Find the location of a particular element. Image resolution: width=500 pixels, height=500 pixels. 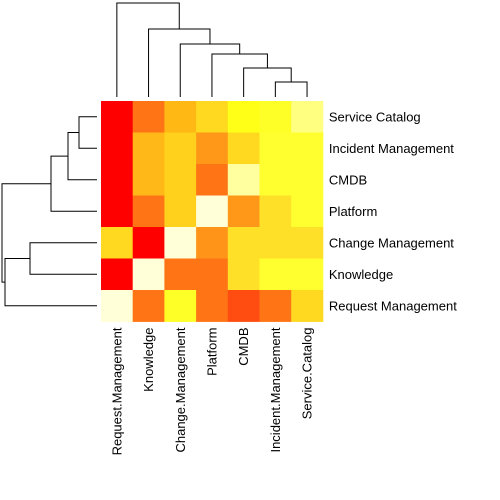

row-label: CMDB is located at coordinates (348, 179).